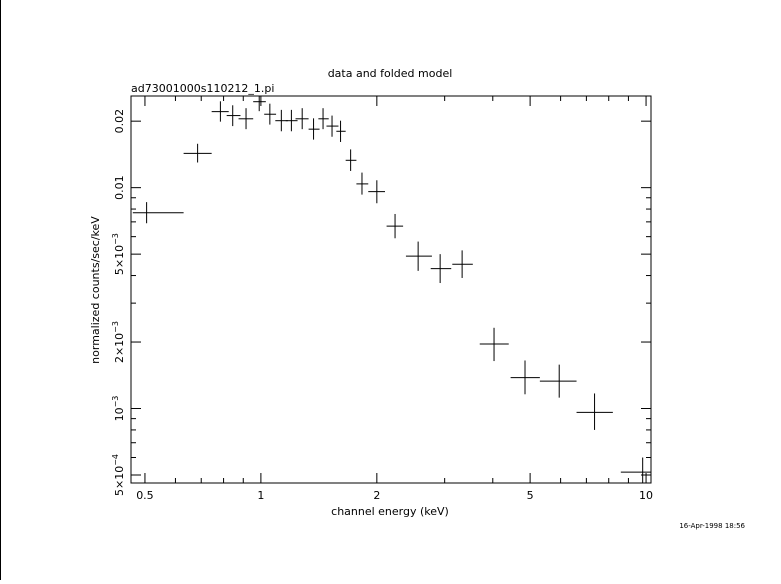  I want to click on x-tick-label: 0.5, so click(145, 495).